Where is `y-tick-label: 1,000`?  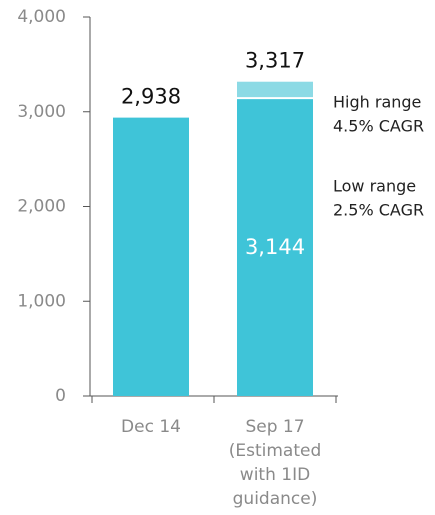
y-tick-label: 1,000 is located at coordinates (41, 301).